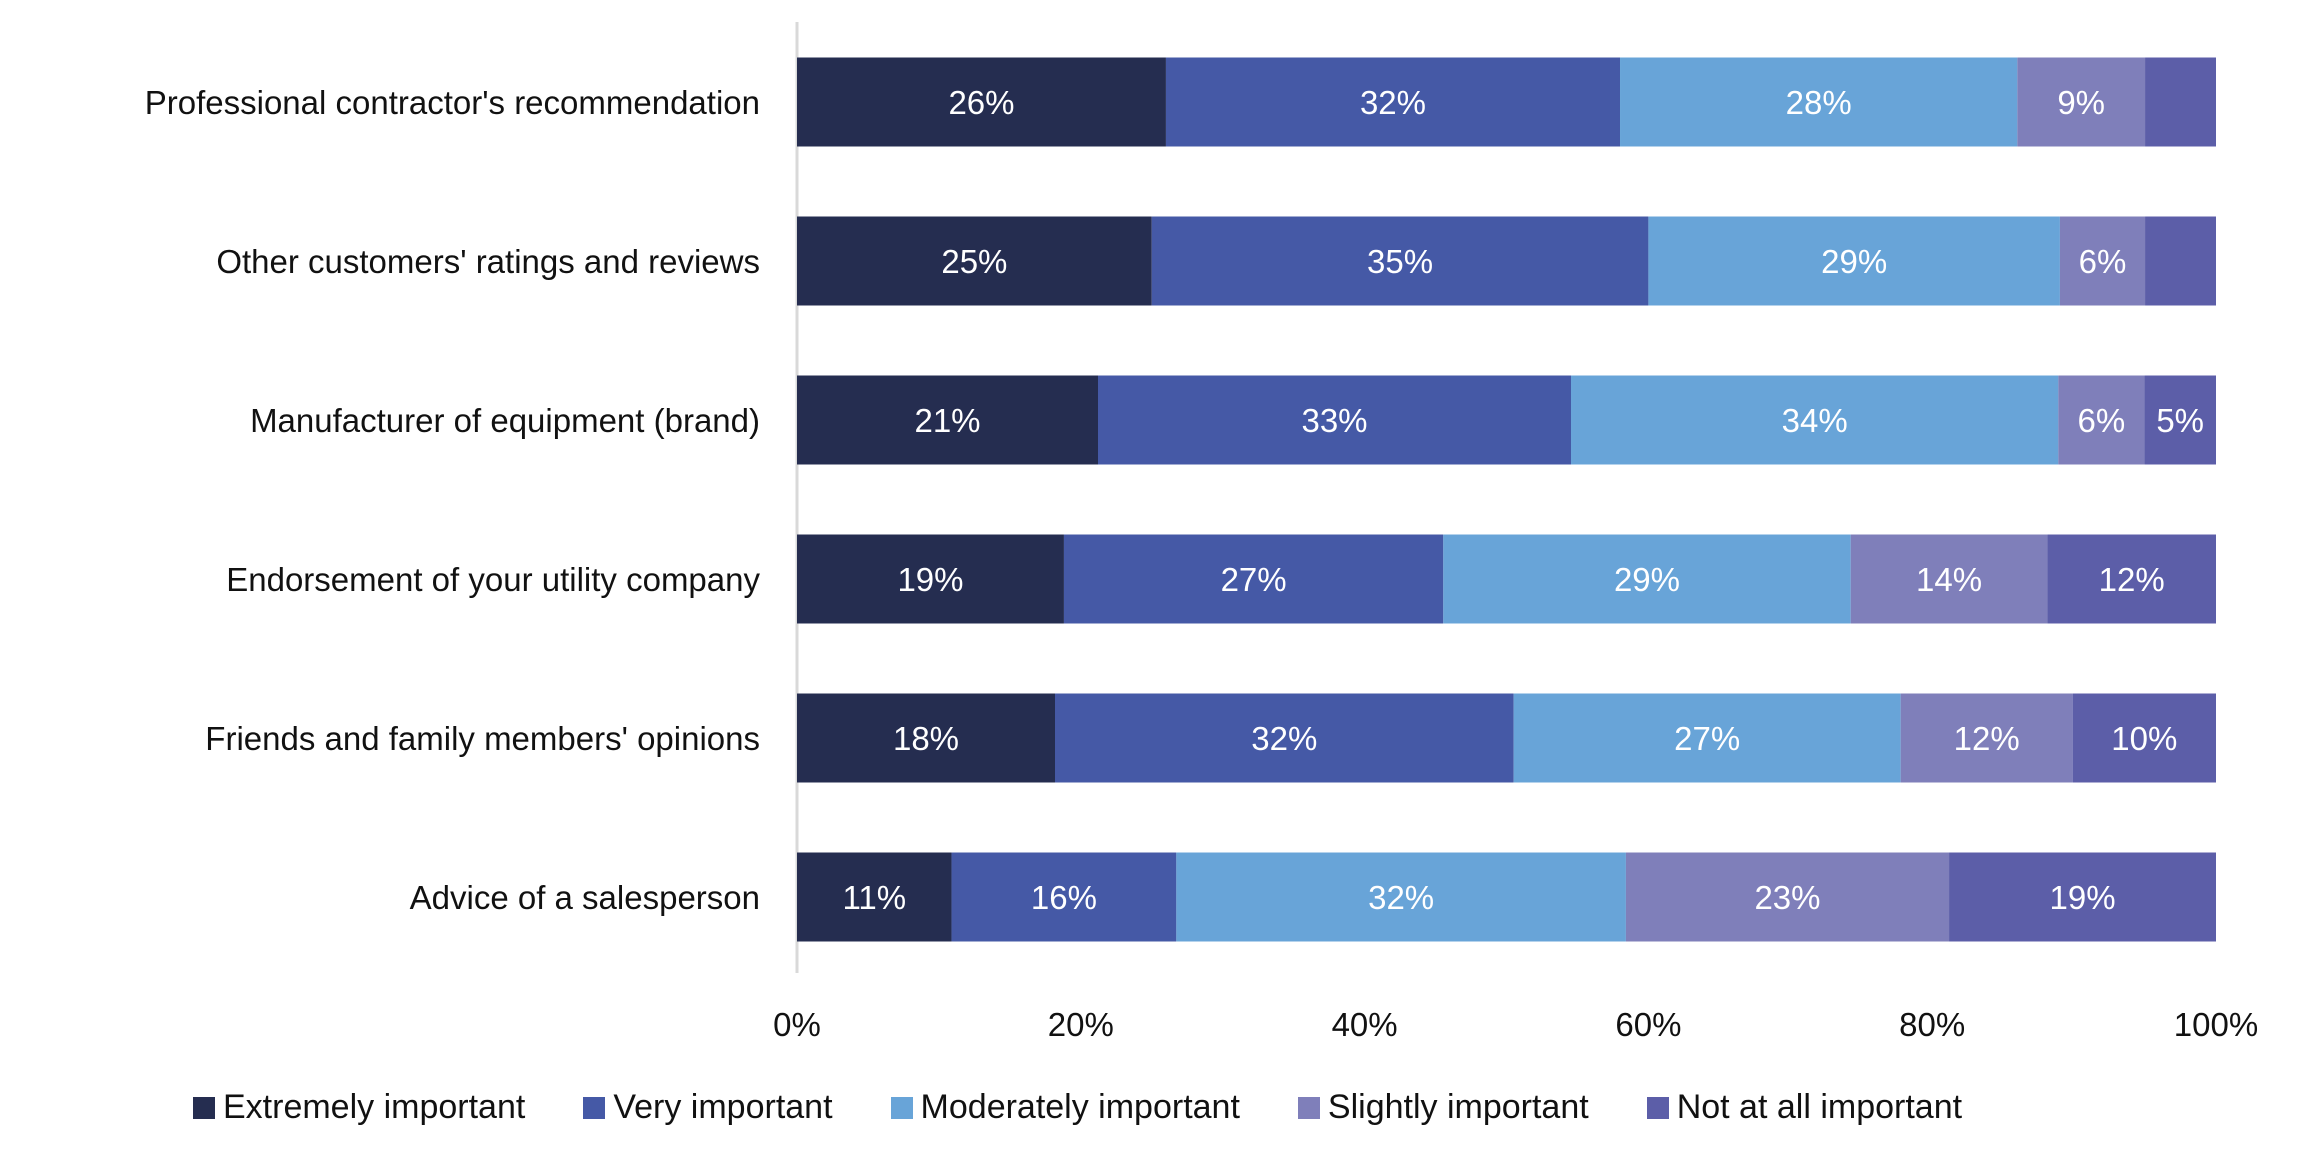 The height and width of the screenshot is (1161, 2317). Describe the element at coordinates (585, 897) in the screenshot. I see `category-label: Advice of a salesperson` at that location.